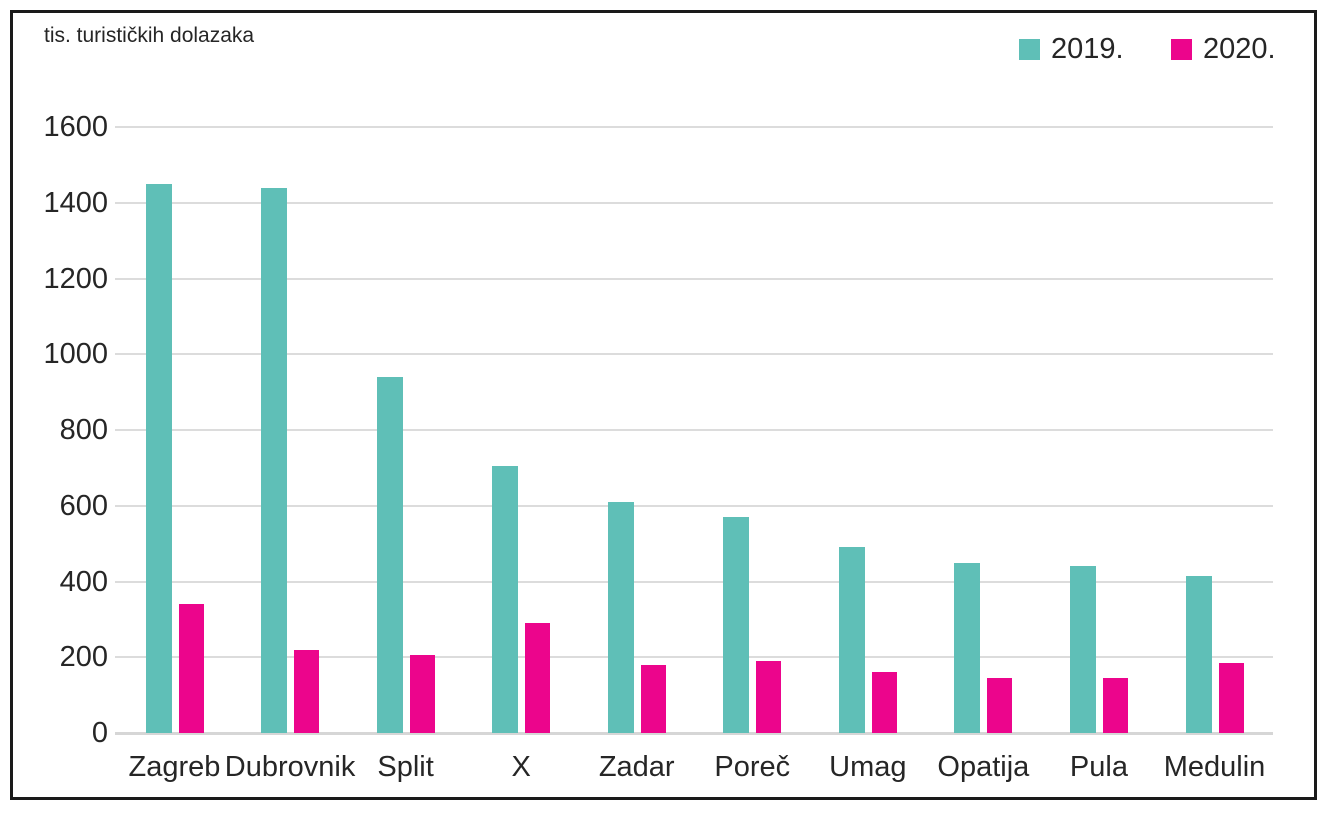  I want to click on x-category-label-x: X, so click(521, 767).